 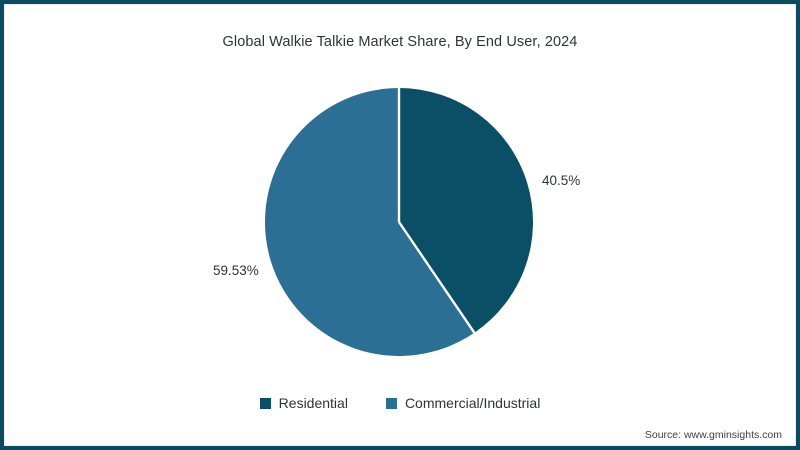 I want to click on legend-item-commercial-industrial: Commercial/Industrial, so click(x=463, y=403).